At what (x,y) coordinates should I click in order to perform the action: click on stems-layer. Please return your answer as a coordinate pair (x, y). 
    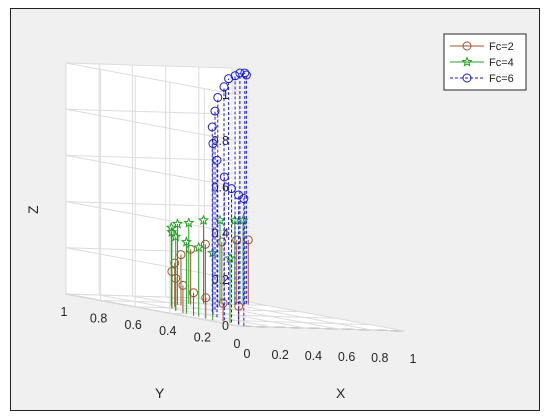
    Looking at the image, I should click on (209, 197).